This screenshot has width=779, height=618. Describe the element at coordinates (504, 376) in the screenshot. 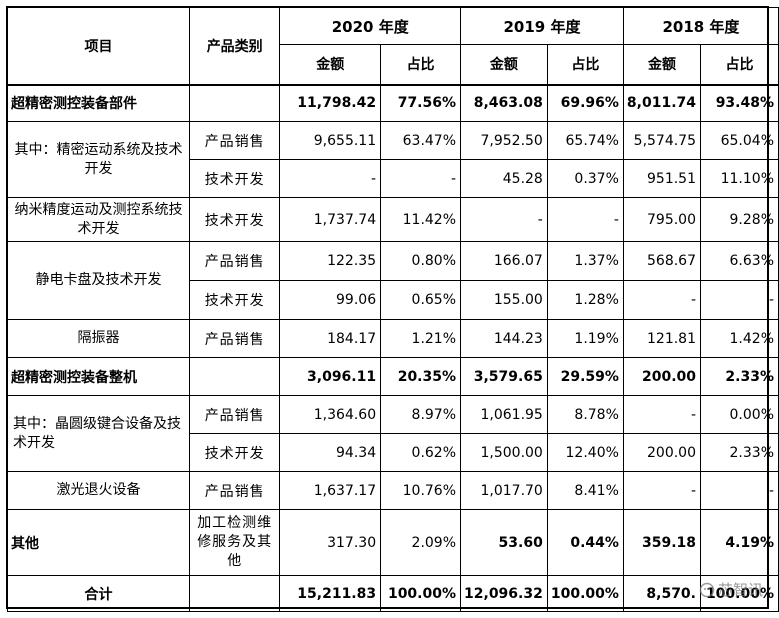

I see `cell-2019-amount: 3,579.65` at that location.